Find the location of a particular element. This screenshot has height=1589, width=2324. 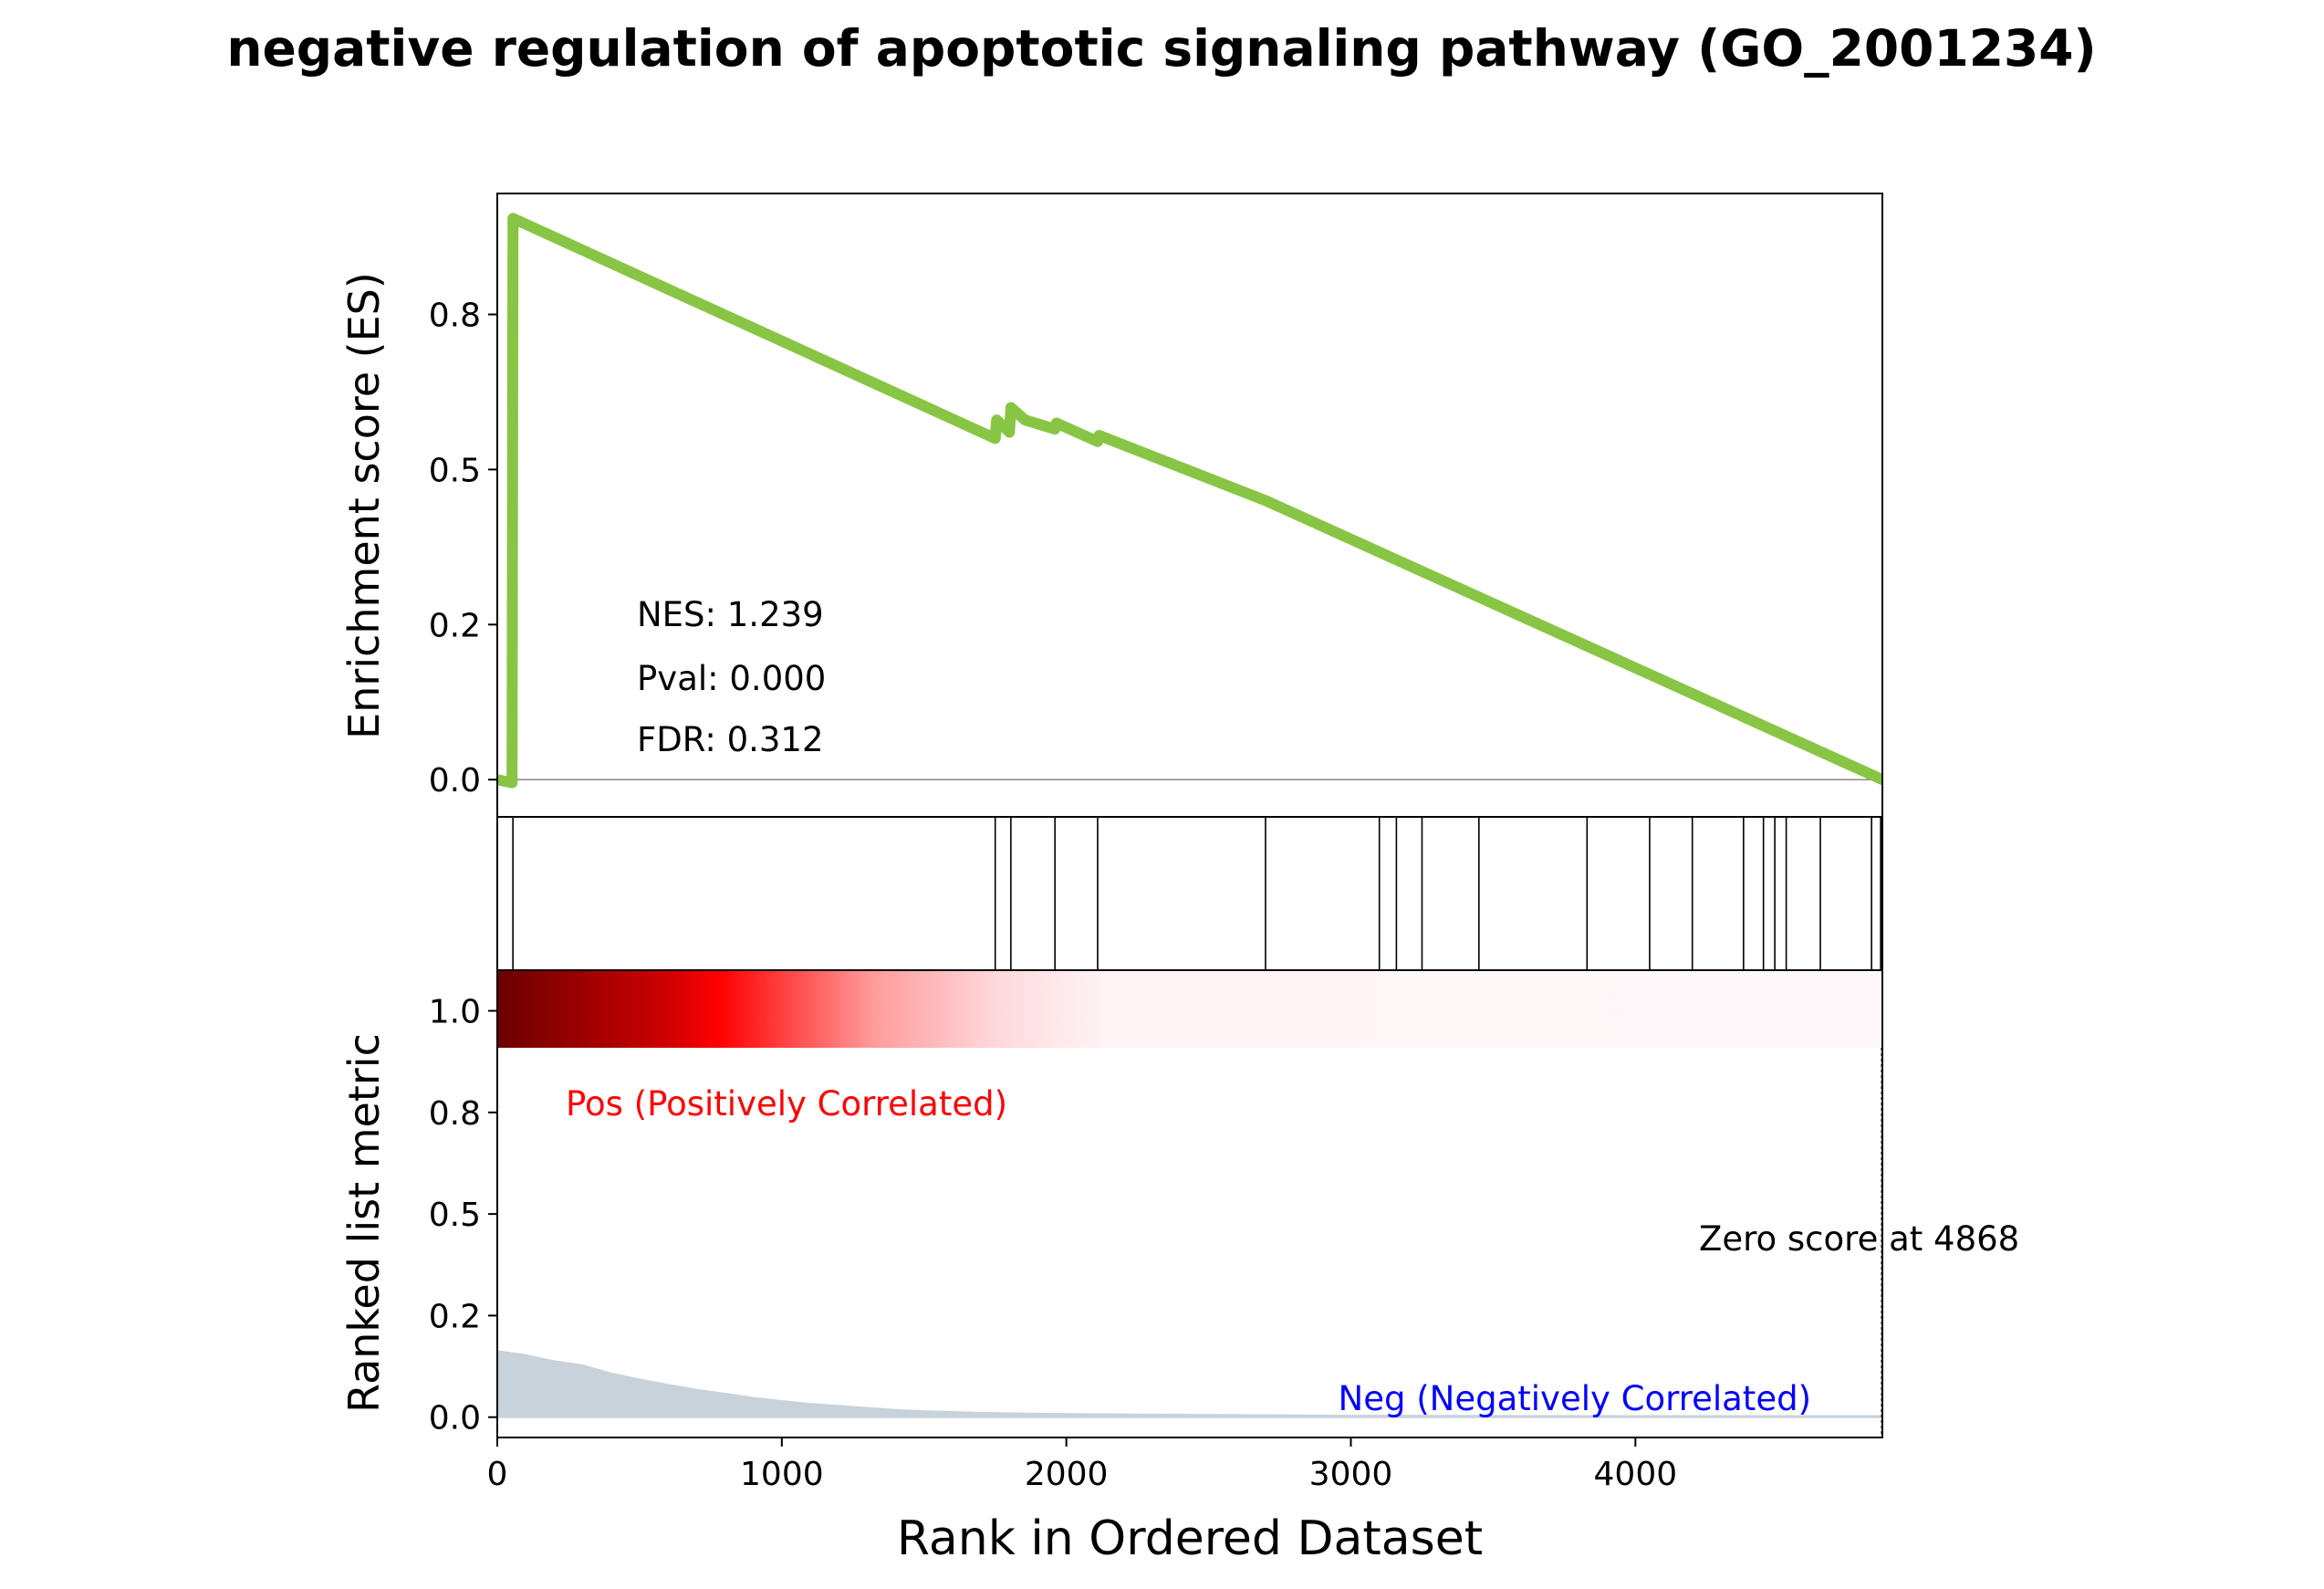

hit-lines is located at coordinates (1196, 893).